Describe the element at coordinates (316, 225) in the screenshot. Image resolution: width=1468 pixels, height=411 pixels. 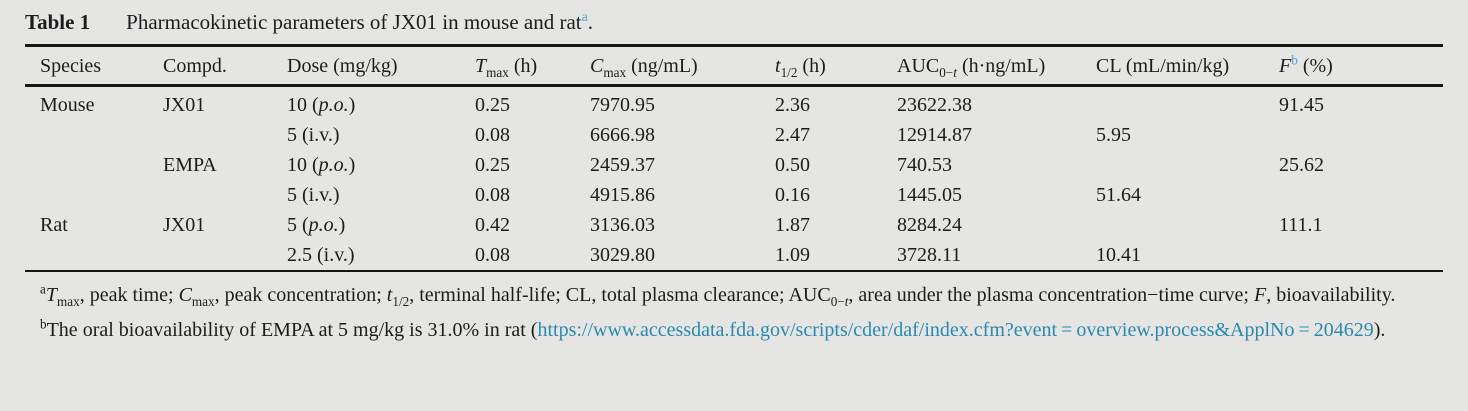
I see `cell-dose: 5 (p.o.)` at that location.